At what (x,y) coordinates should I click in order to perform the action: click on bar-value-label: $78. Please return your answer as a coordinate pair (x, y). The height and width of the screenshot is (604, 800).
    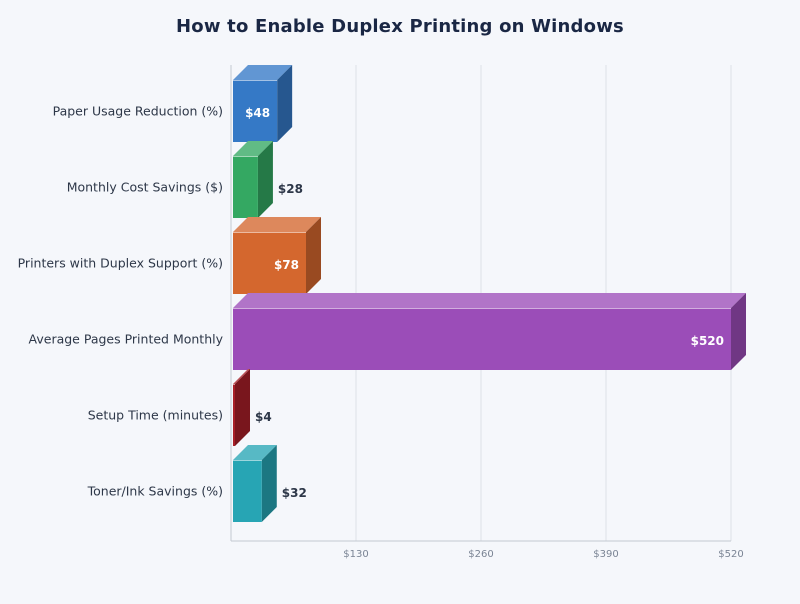
    Looking at the image, I should click on (286, 265).